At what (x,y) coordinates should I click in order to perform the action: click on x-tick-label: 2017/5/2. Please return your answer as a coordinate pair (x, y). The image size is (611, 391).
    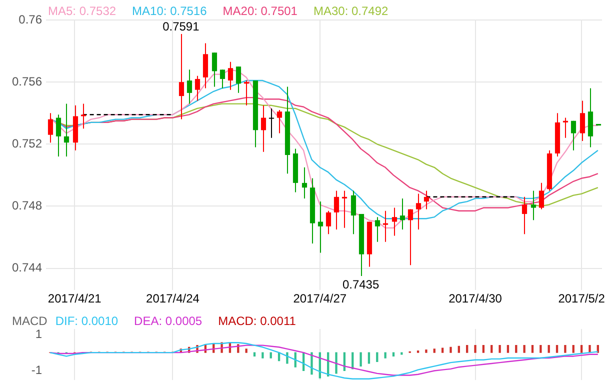
    Looking at the image, I should click on (582, 299).